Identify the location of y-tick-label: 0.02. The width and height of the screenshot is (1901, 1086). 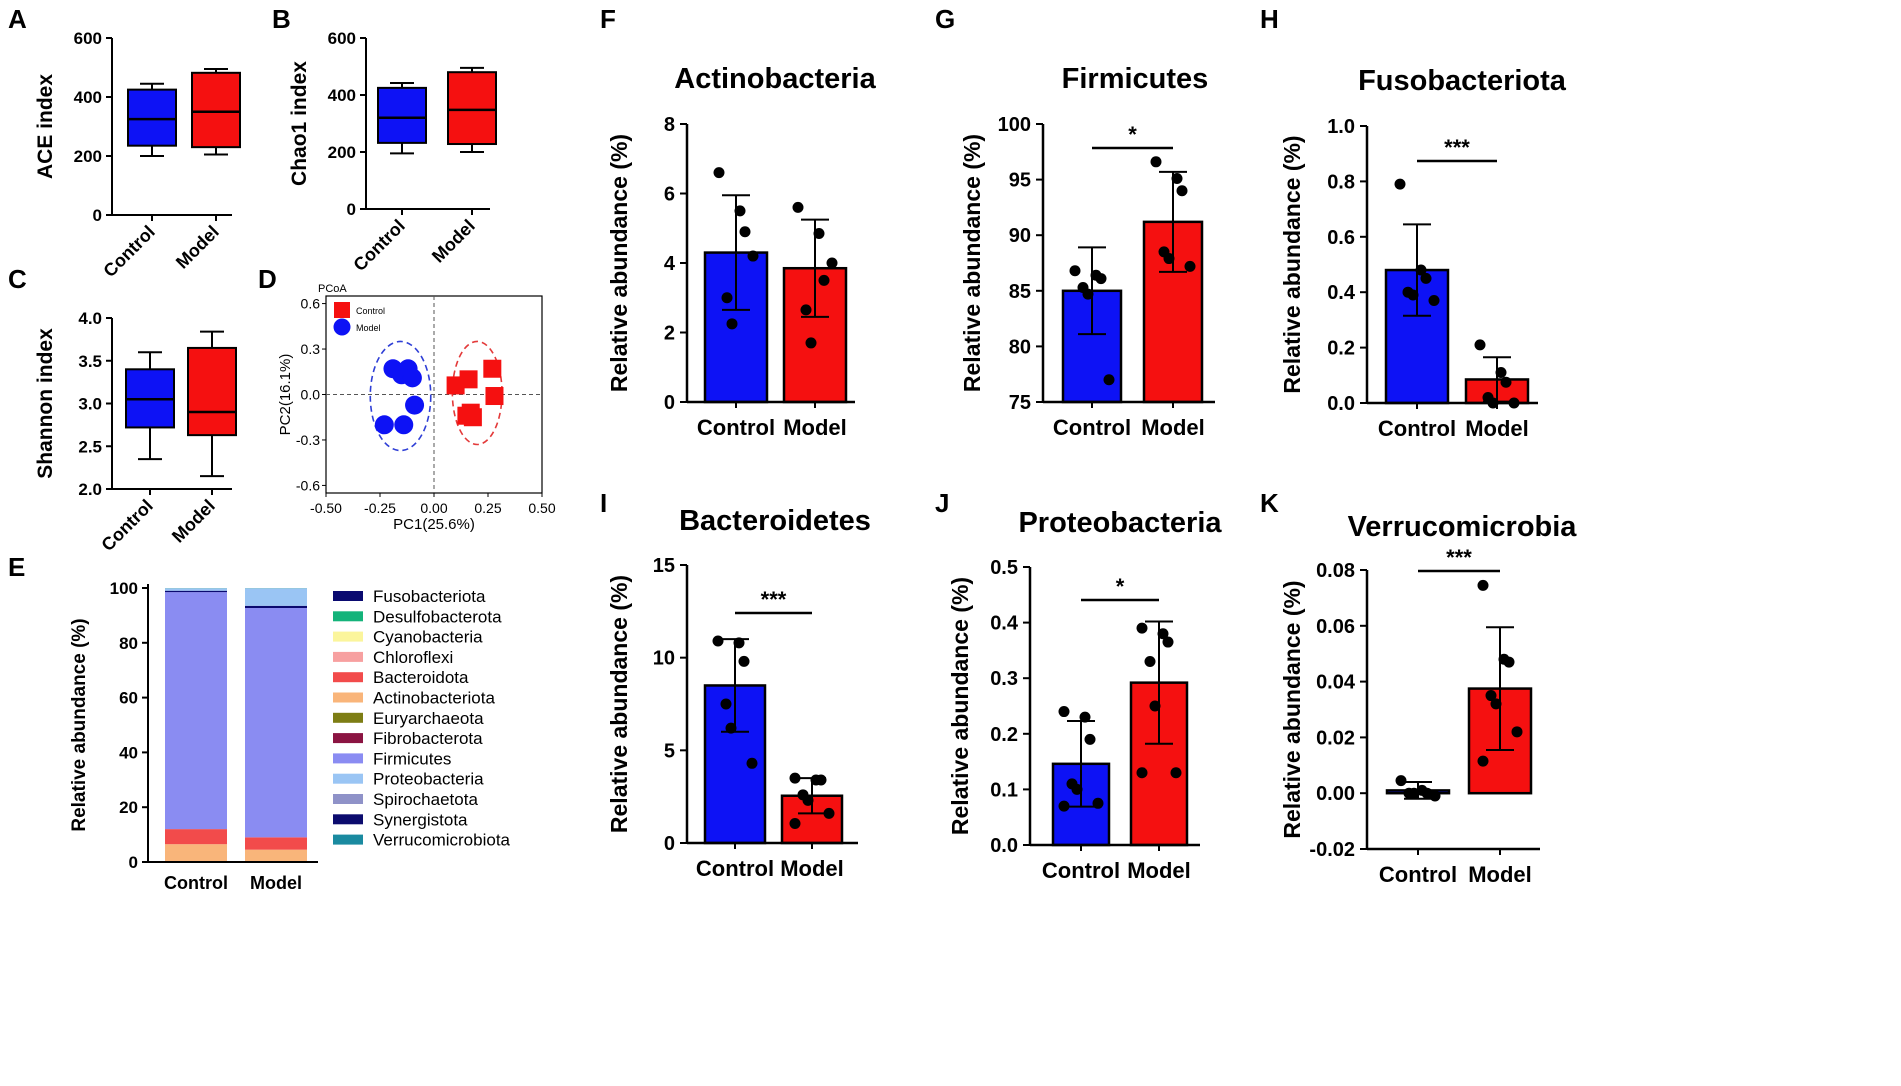
(1335, 738).